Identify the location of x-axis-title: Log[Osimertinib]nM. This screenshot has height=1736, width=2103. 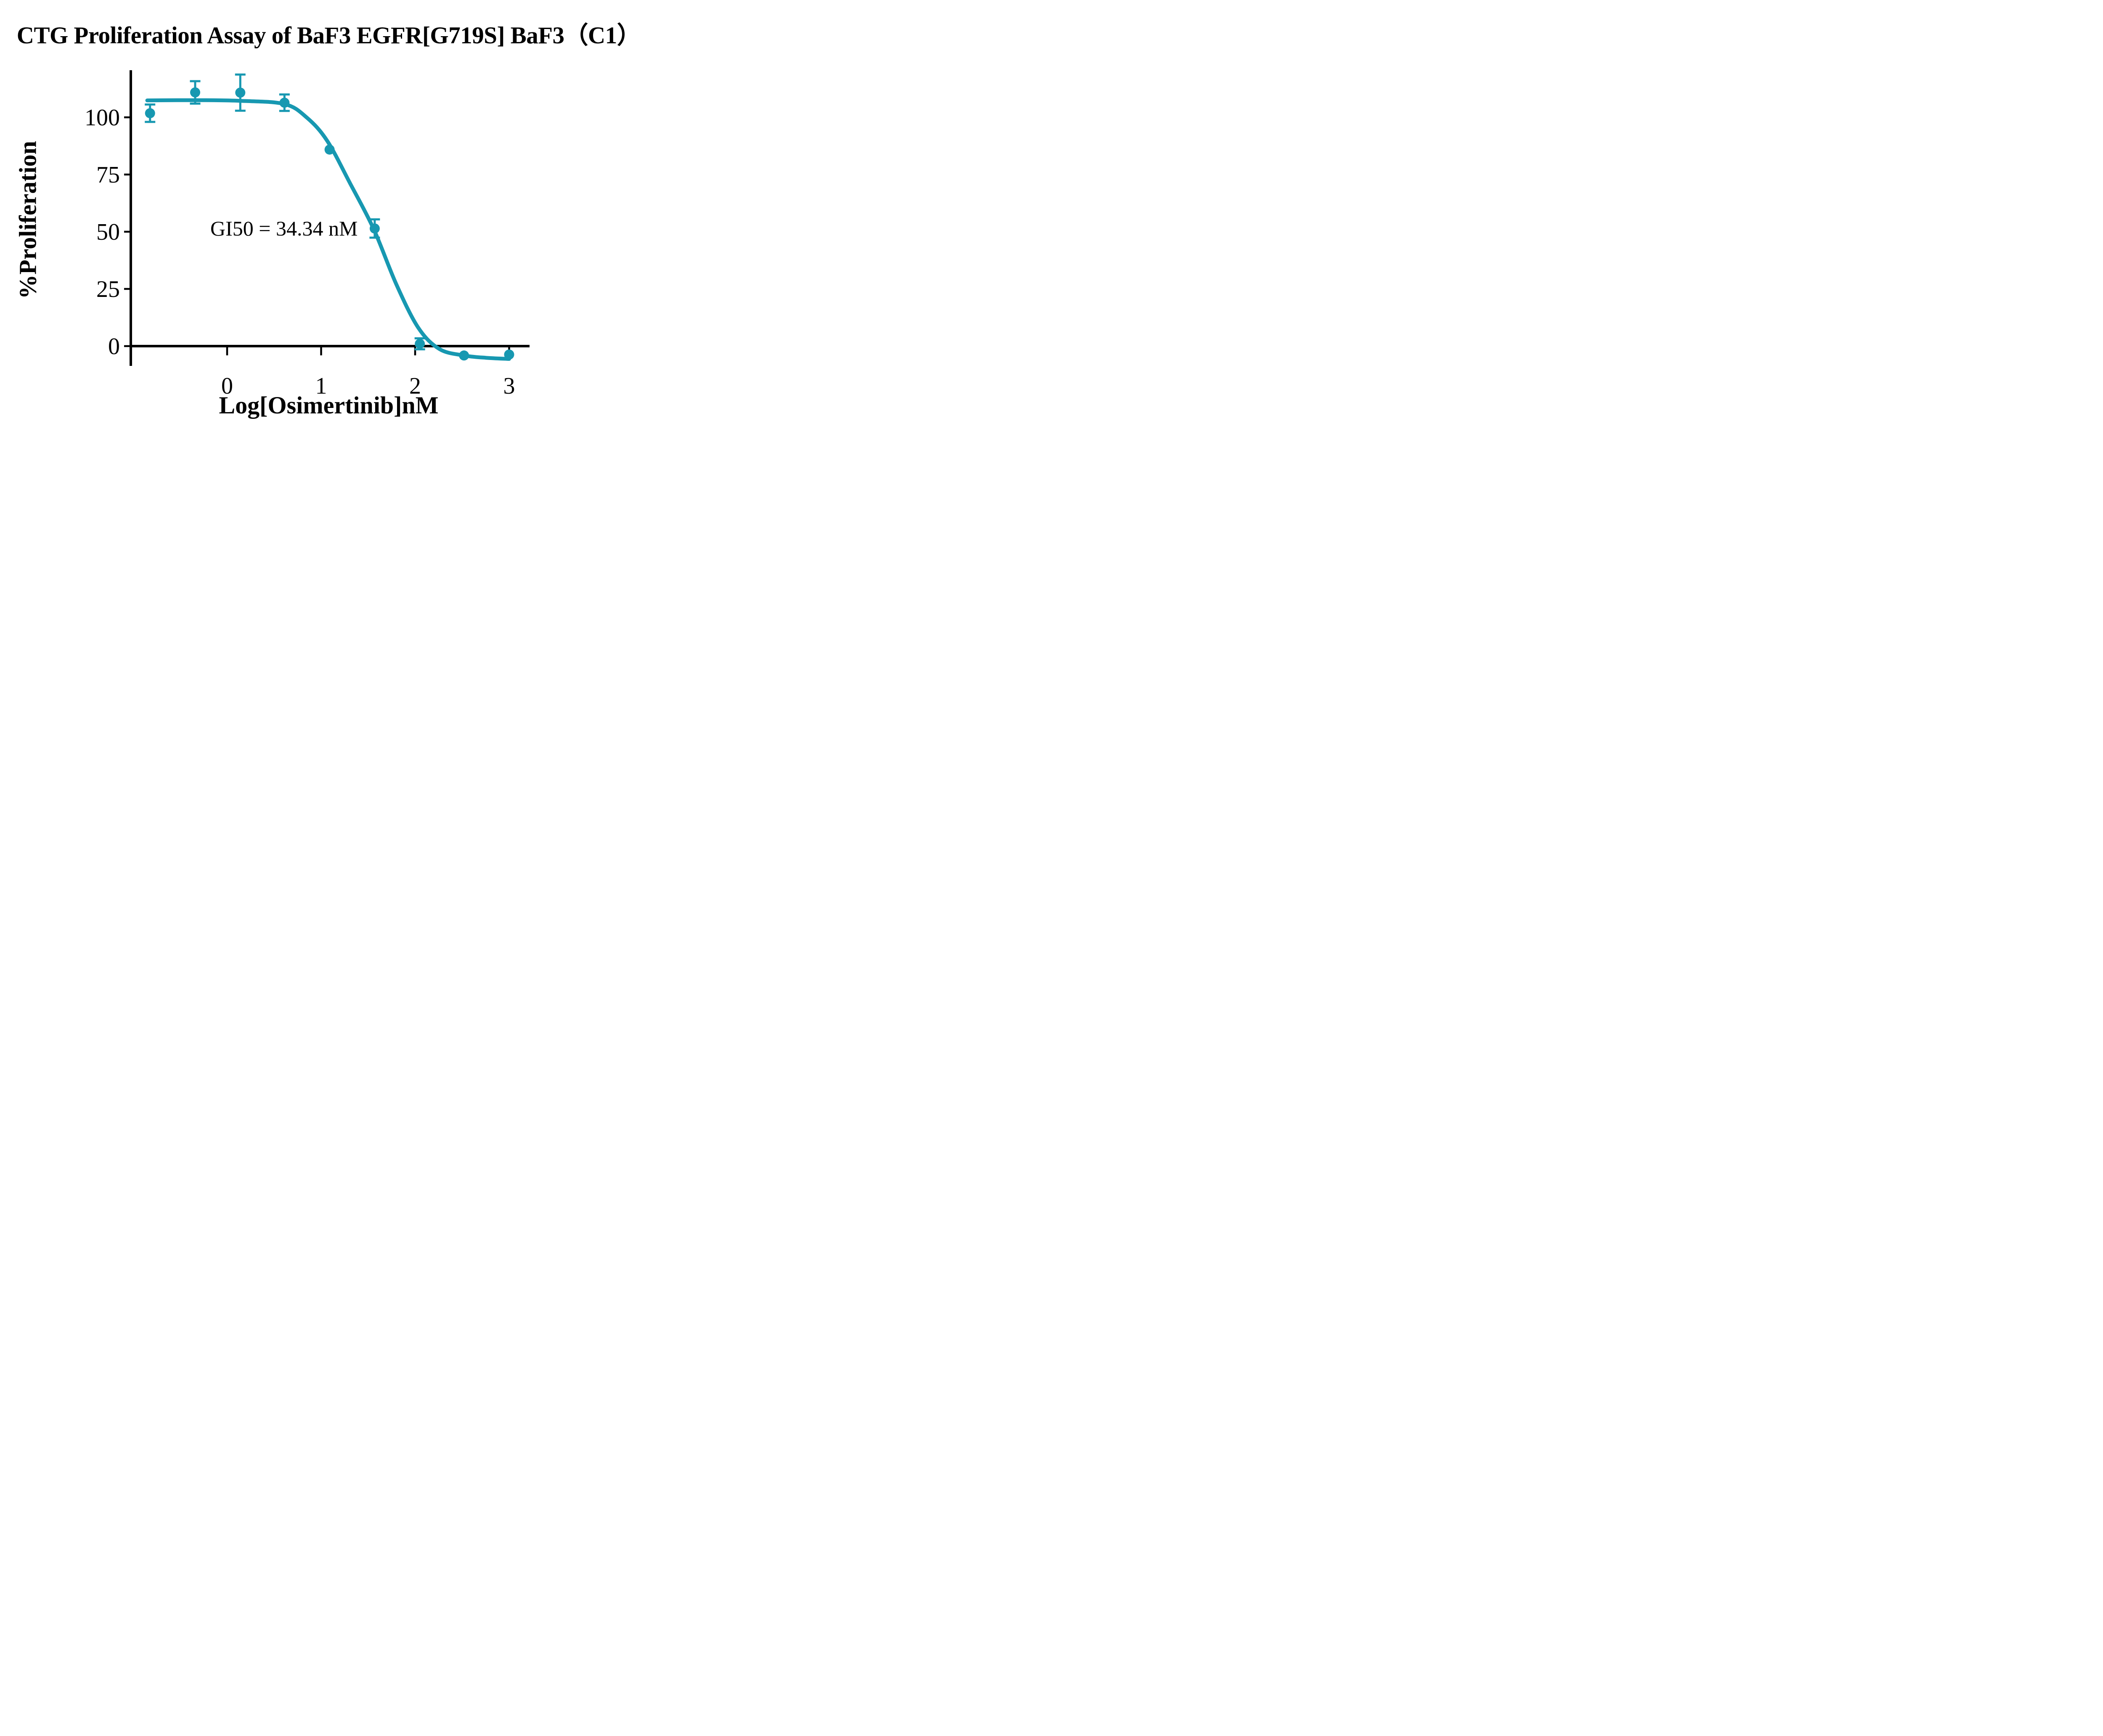
(329, 405).